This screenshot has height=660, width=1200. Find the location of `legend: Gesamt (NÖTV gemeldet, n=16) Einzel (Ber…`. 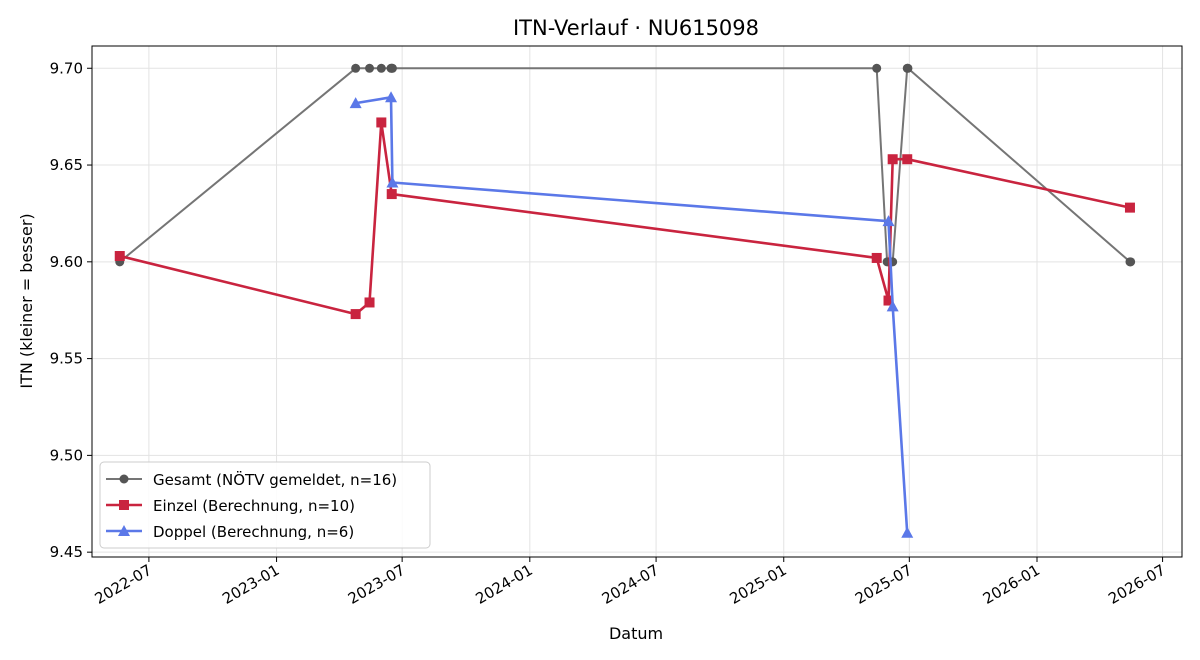

legend: Gesamt (NÖTV gemeldet, n=16) Einzel (Ber… is located at coordinates (265, 505).